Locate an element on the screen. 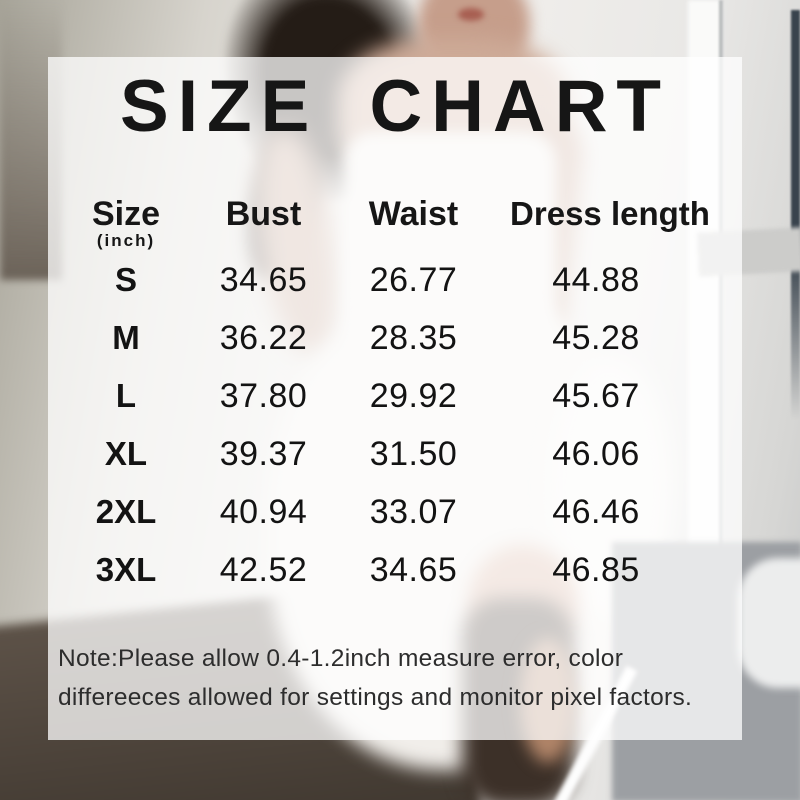 The image size is (800, 800). table-header-row: Size (inch) Bust Waist Dress length is located at coordinates (395, 222).